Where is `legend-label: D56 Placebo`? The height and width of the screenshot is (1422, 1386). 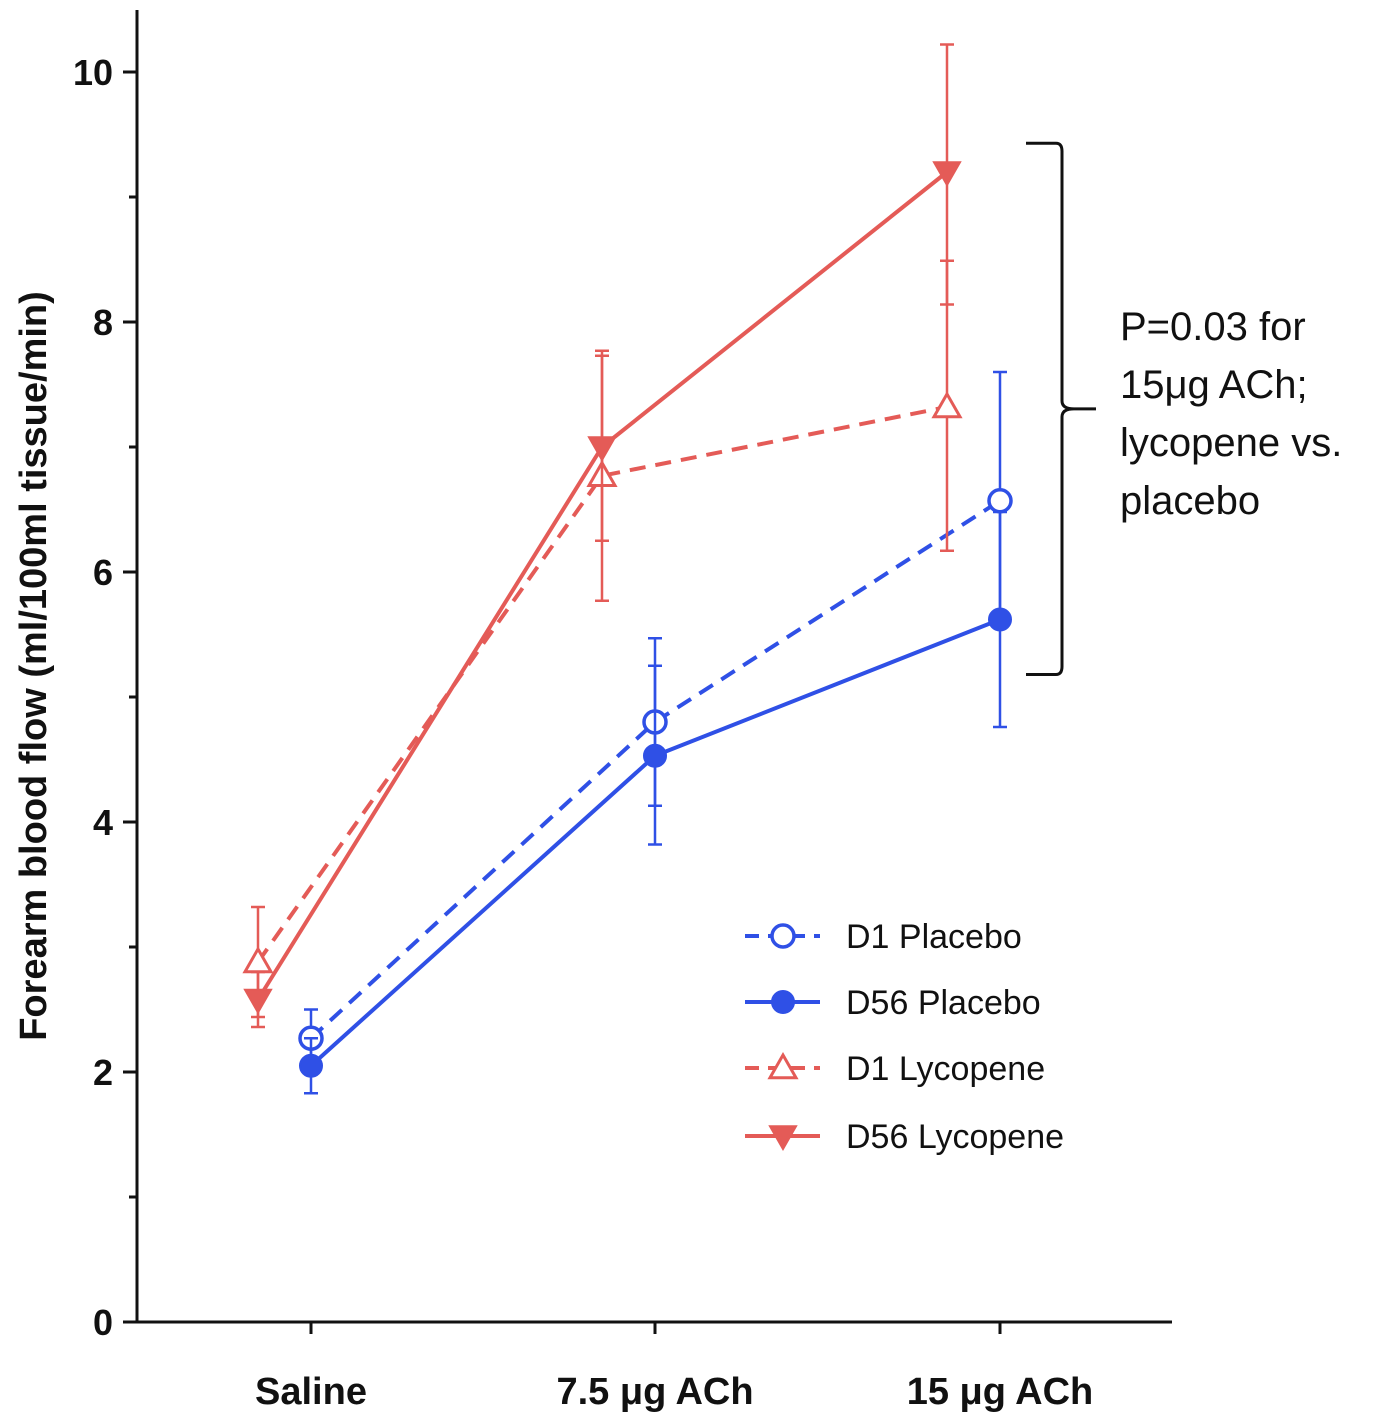
legend-label: D56 Placebo is located at coordinates (943, 1003).